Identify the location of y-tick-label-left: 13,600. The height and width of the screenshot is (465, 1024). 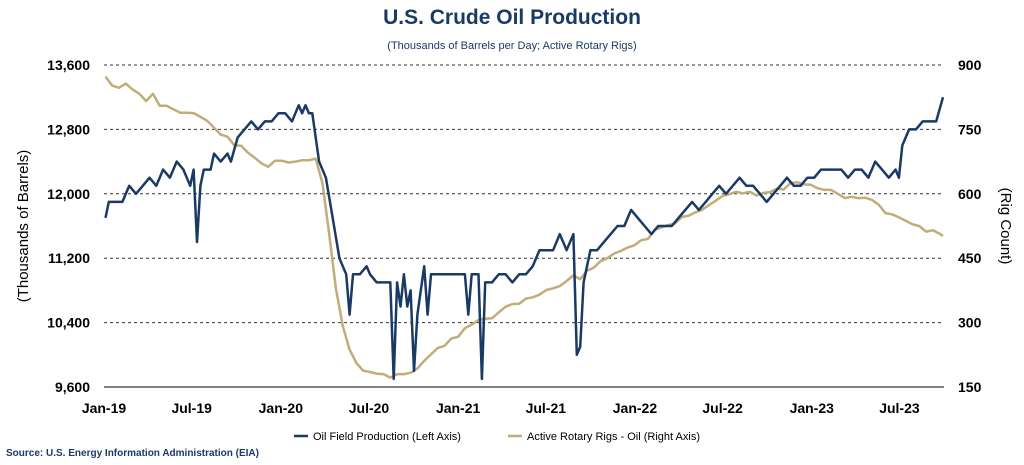
(68, 65).